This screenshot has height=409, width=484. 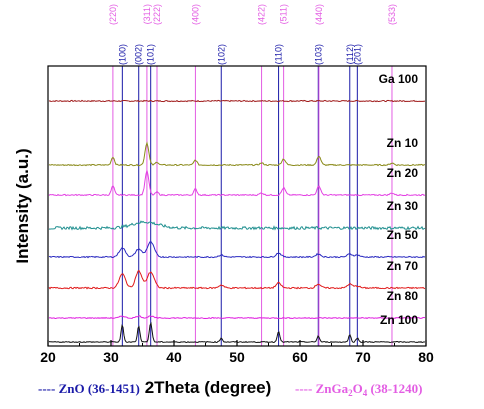 I want to click on x-tick-label-3: 50, so click(x=237, y=357).